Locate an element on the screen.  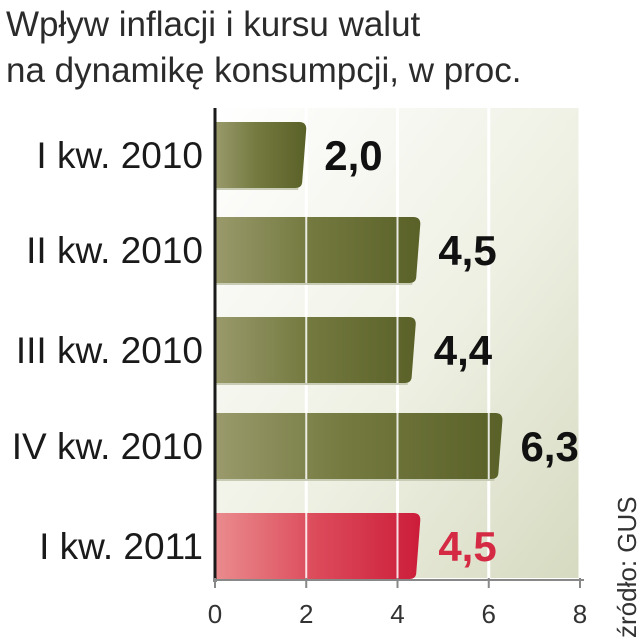
category-label: IV kw. 2010 is located at coordinates (107, 446).